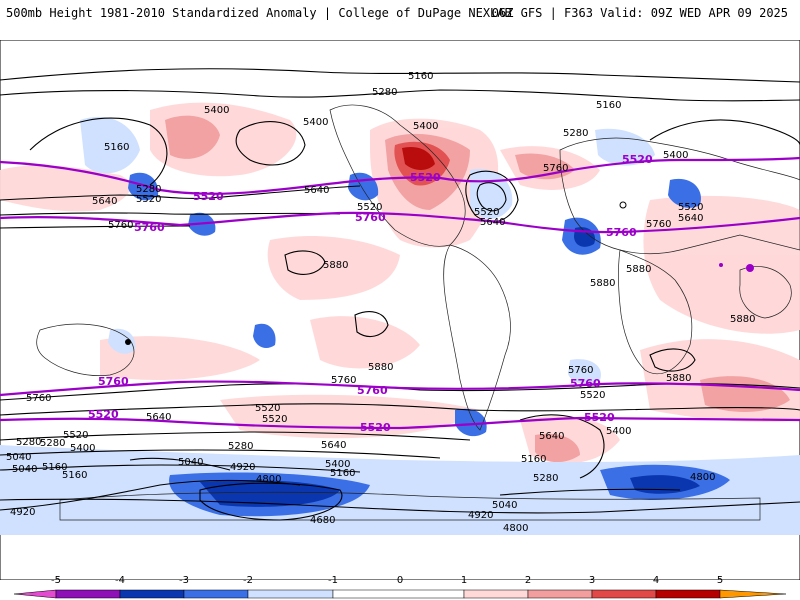  Describe the element at coordinates (753, 594) in the screenshot. I see `colorbar-arrow-right` at that location.